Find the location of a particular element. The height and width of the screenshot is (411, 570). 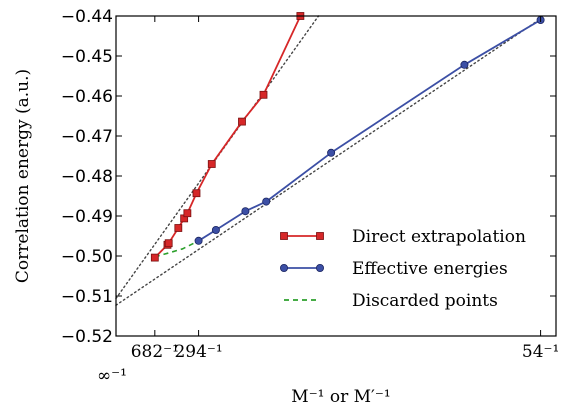

y-tick-label: −0.48 is located at coordinates (87, 177).